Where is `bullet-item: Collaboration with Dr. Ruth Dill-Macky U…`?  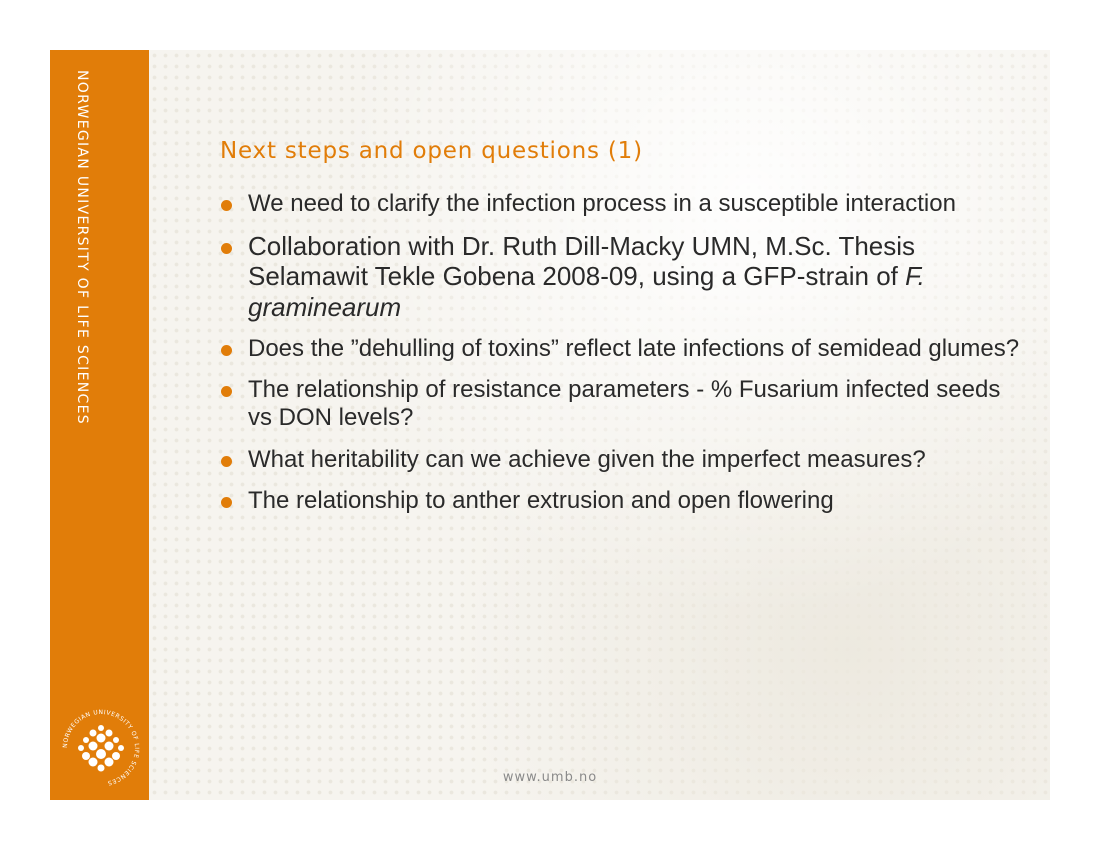
bullet-item: Collaboration with Dr. Ruth Dill-Macky U… is located at coordinates (620, 276).